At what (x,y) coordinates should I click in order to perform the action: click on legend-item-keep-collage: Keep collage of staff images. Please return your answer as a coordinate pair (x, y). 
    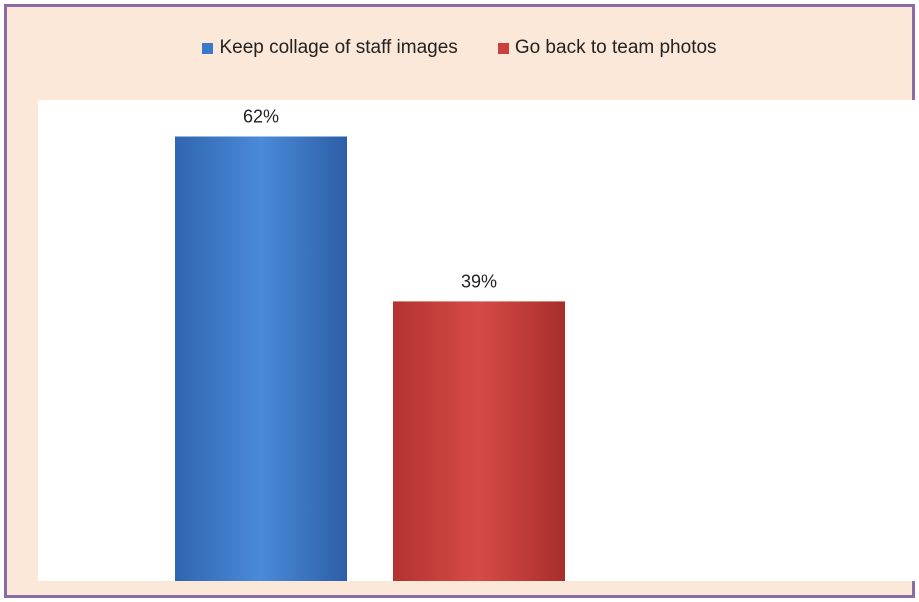
    Looking at the image, I should click on (330, 48).